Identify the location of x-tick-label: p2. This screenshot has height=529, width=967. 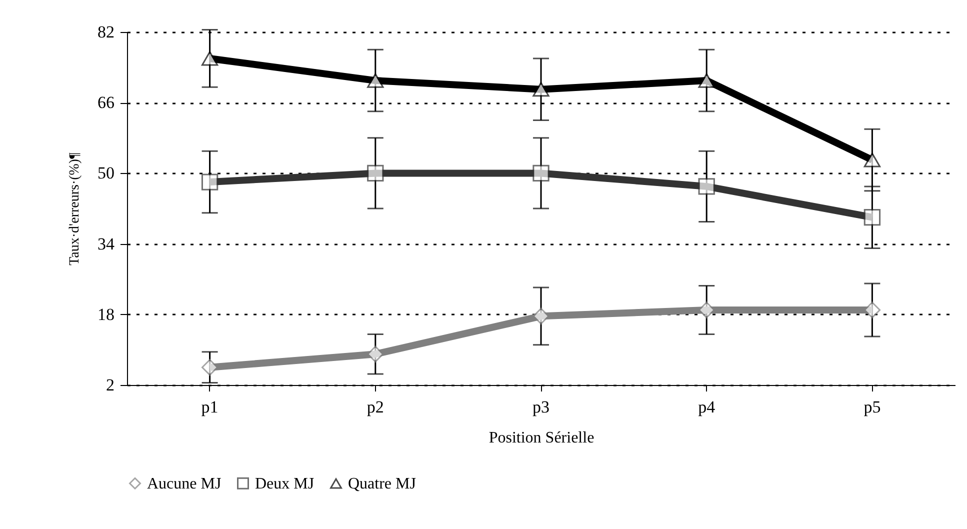
(375, 407).